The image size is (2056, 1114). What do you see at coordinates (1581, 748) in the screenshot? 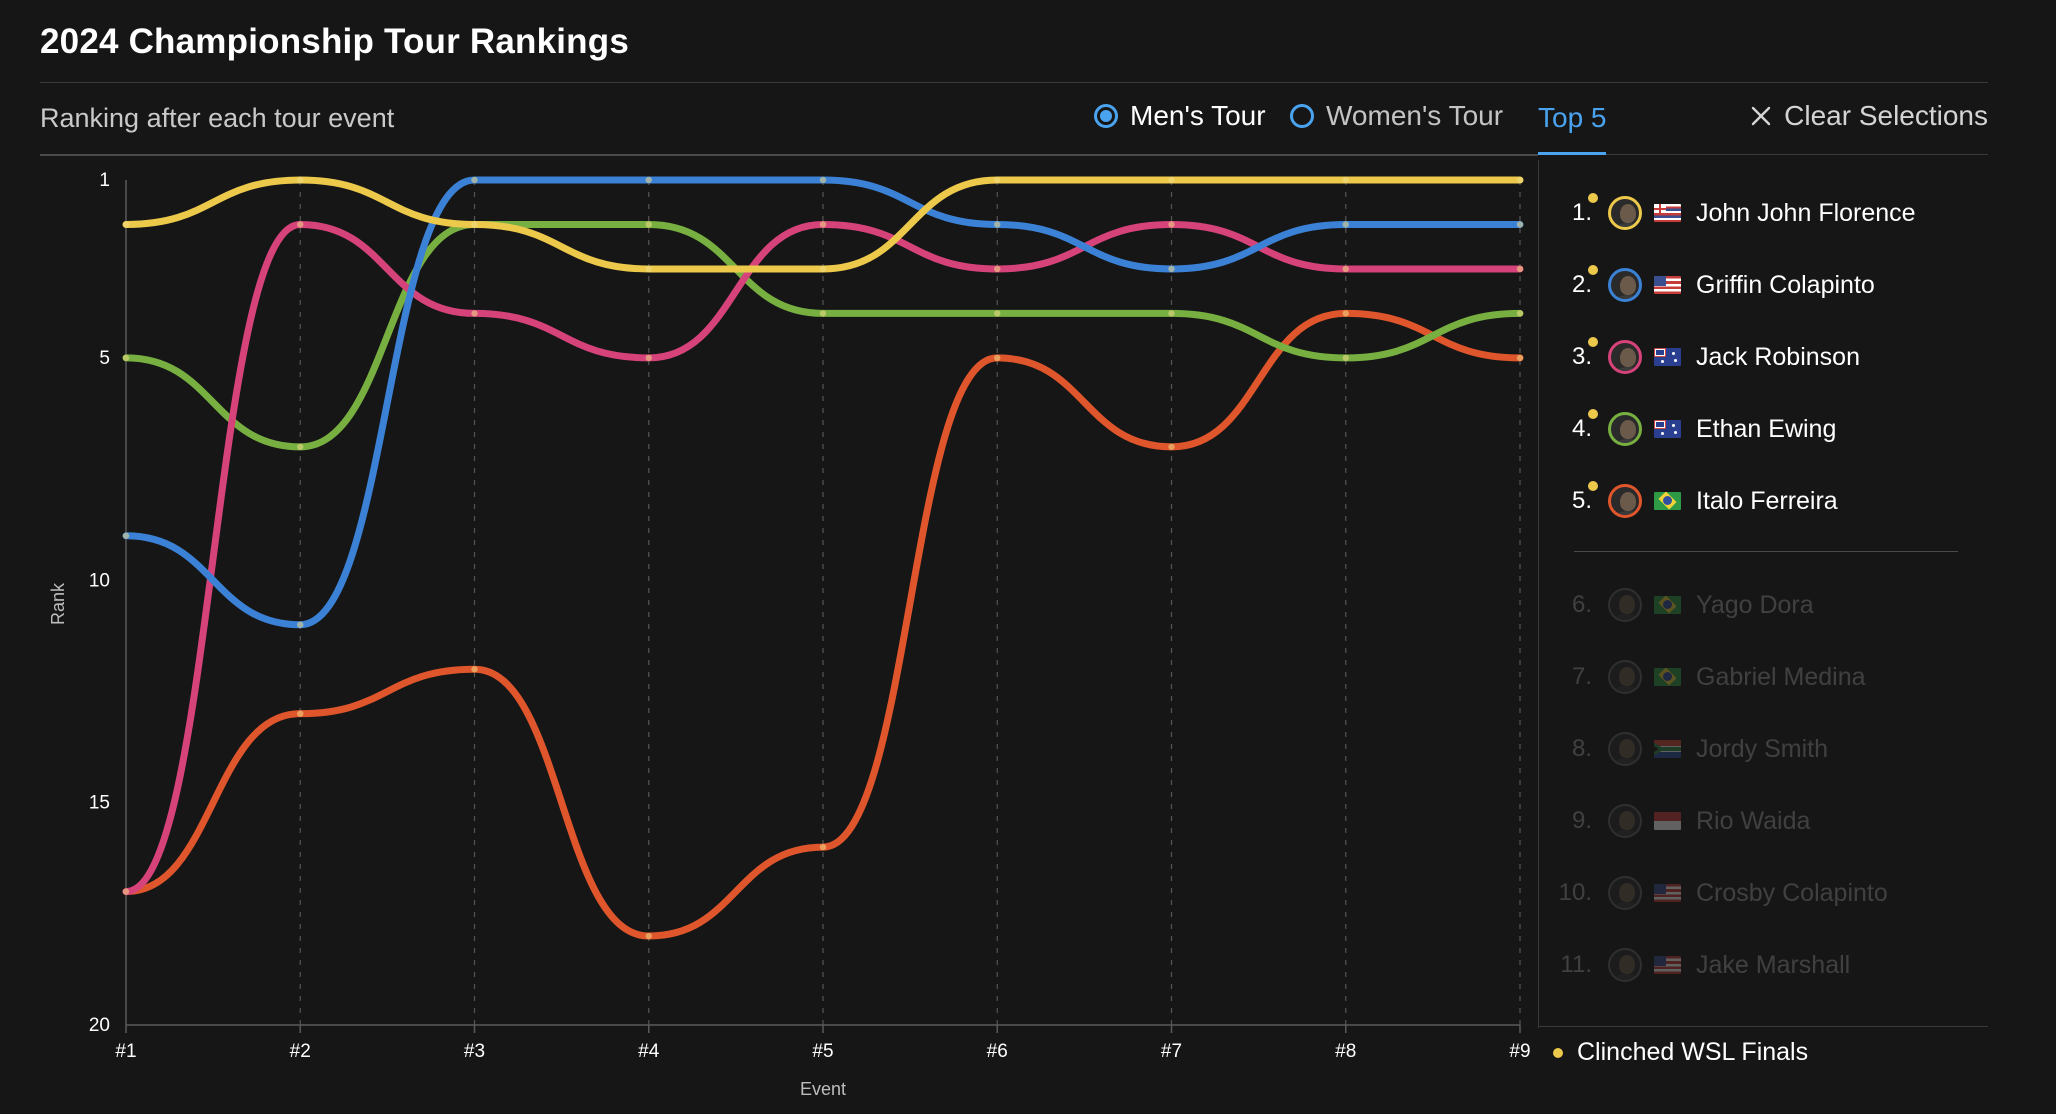
I see `rank-number: 8.` at bounding box center [1581, 748].